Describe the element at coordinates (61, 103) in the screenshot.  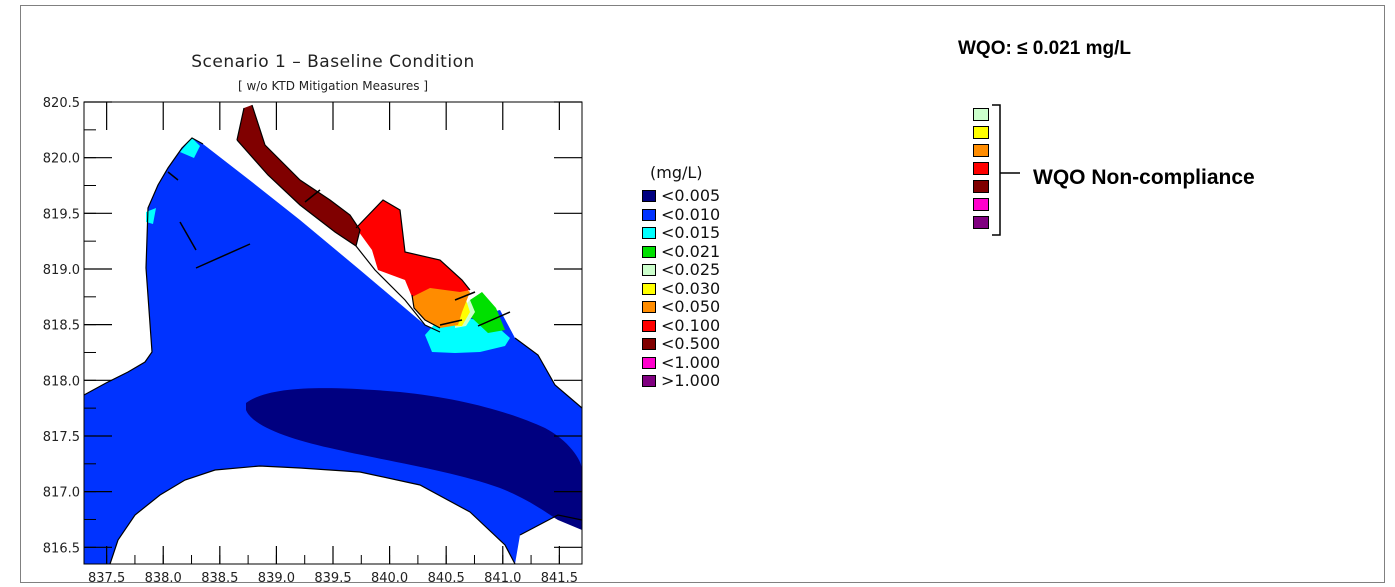
I see `y-tick-label: 820.5` at that location.